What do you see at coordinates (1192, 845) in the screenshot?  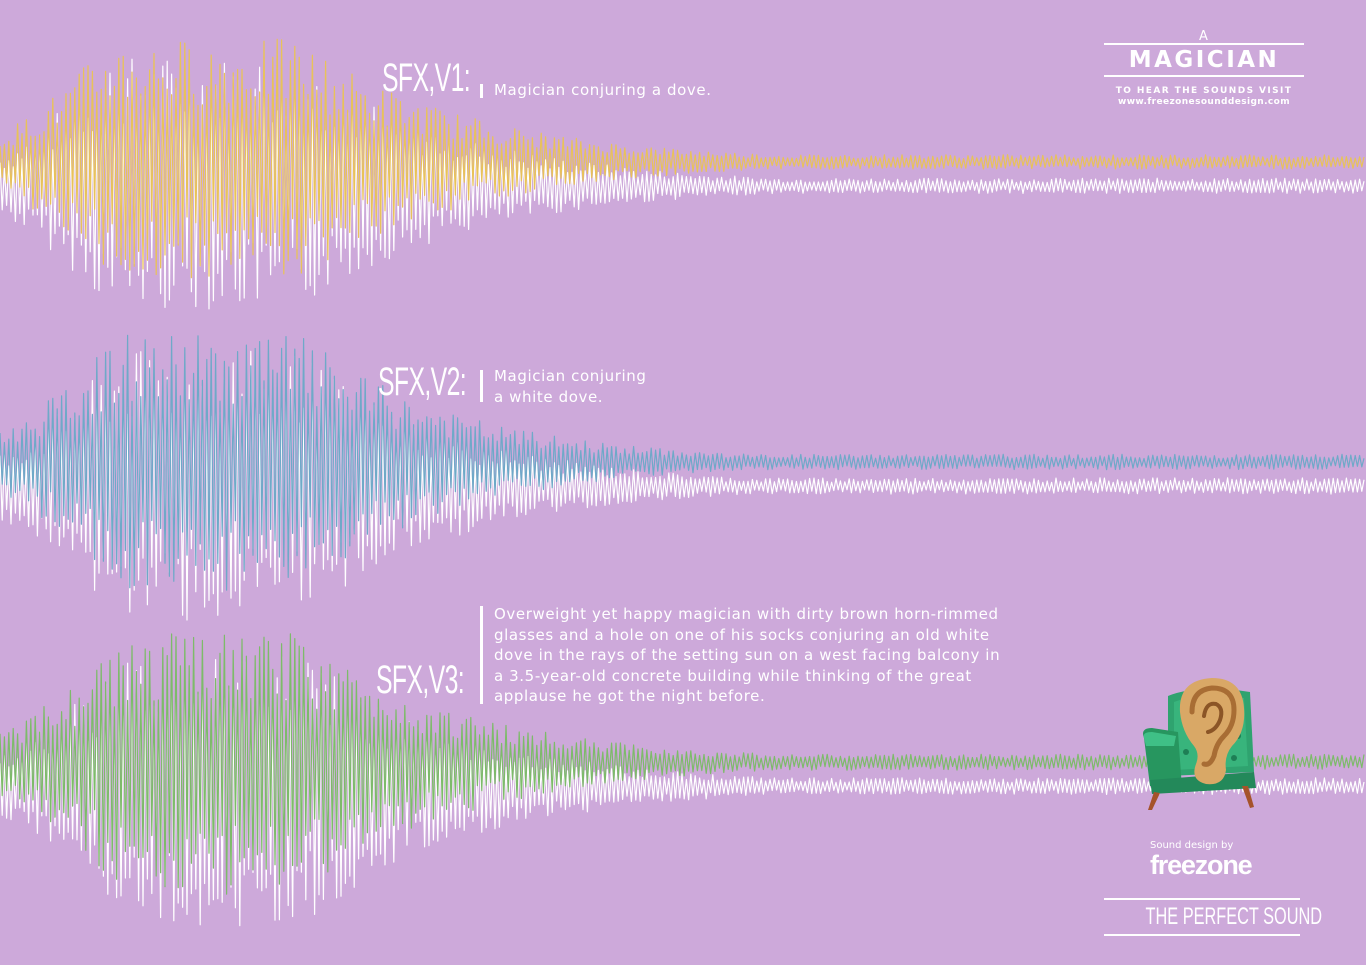 I see `credit-small-text: Sound design by` at bounding box center [1192, 845].